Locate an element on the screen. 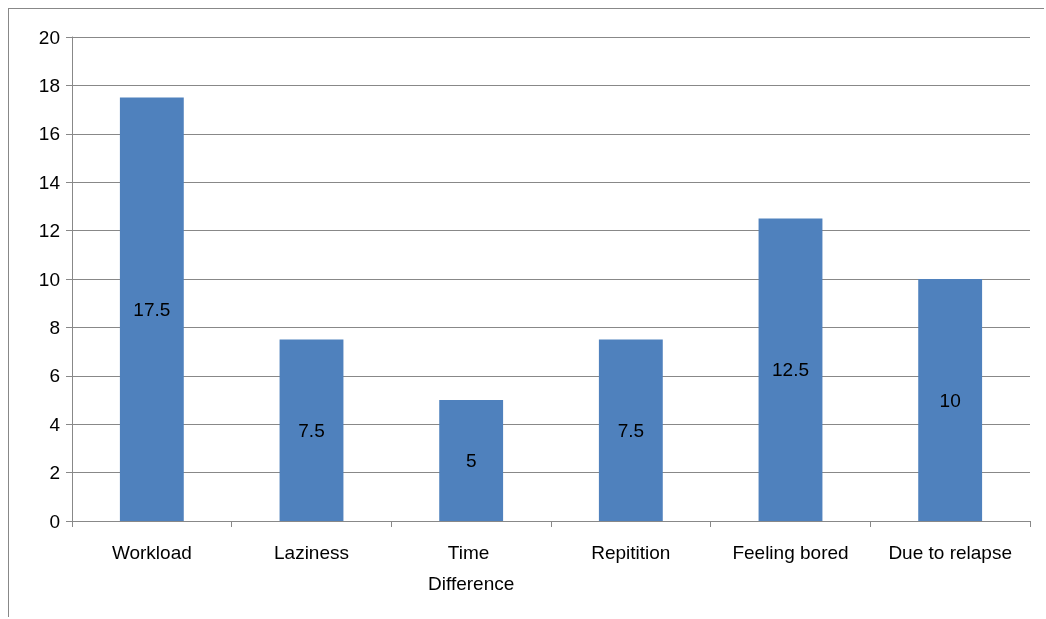 Image resolution: width=1046 pixels, height=619 pixels. x-tick-label: Repitition is located at coordinates (631, 552).